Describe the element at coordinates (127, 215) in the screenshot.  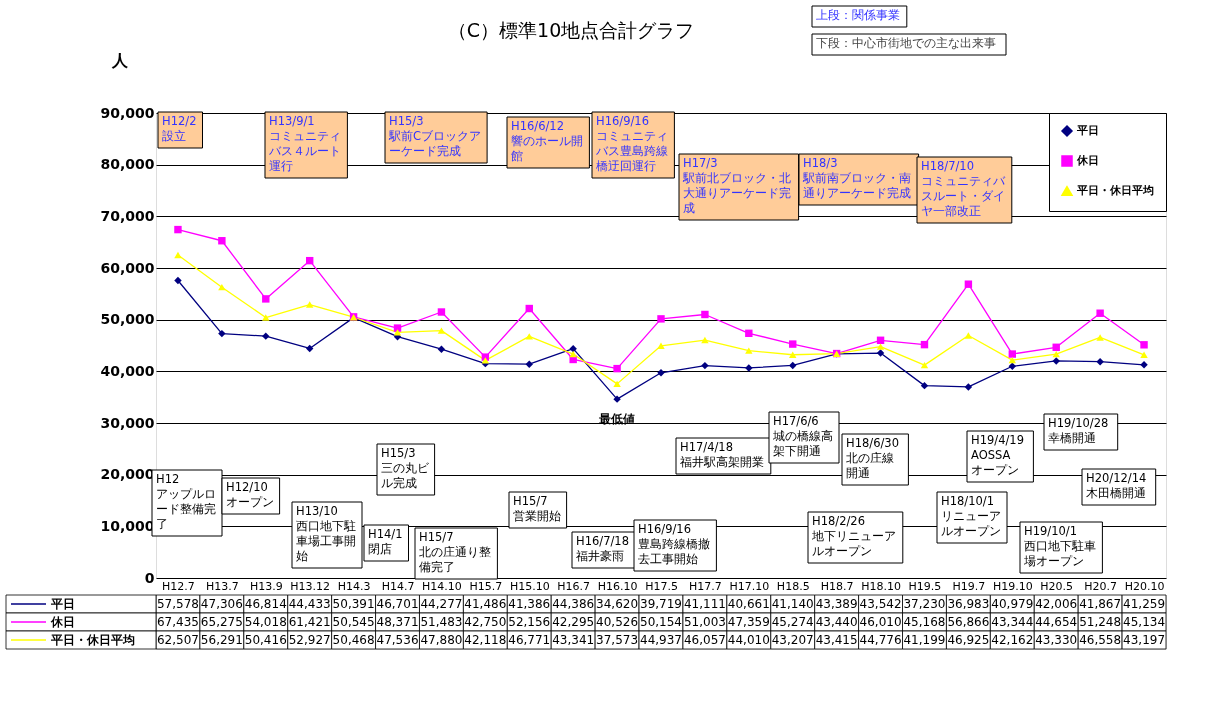
I see `y-tick-label: 70,000` at that location.